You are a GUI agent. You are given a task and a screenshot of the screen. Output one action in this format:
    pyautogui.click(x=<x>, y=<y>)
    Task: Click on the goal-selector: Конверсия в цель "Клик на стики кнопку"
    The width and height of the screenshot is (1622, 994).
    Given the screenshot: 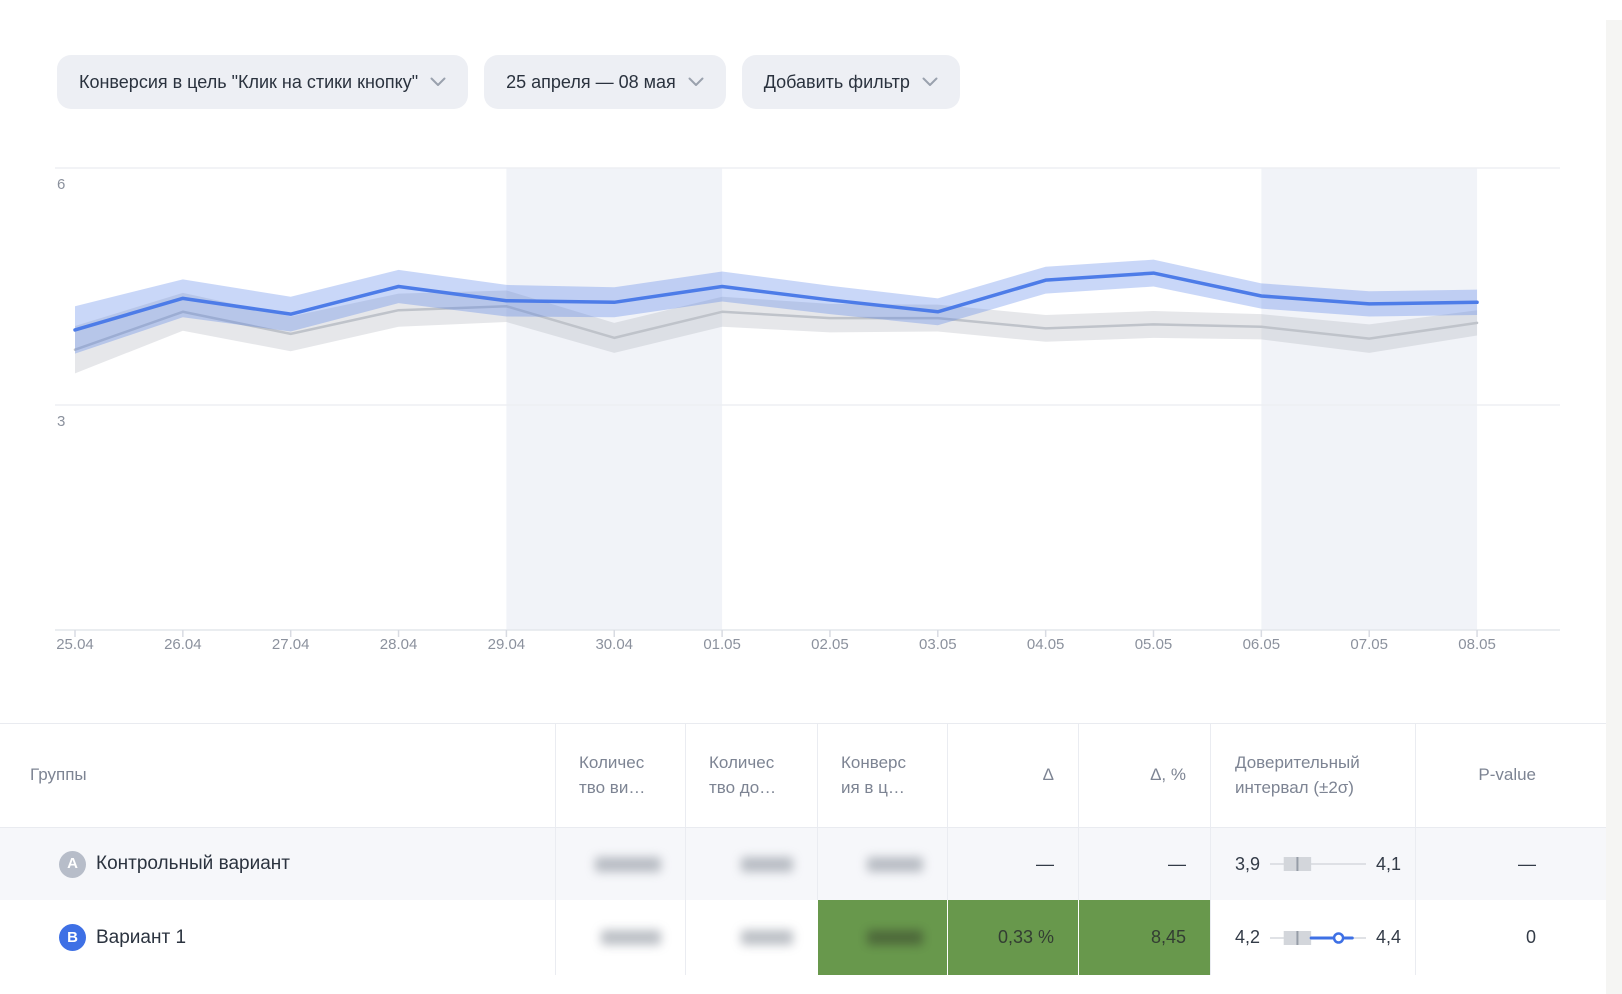 What is the action you would take?
    pyautogui.click(x=263, y=82)
    